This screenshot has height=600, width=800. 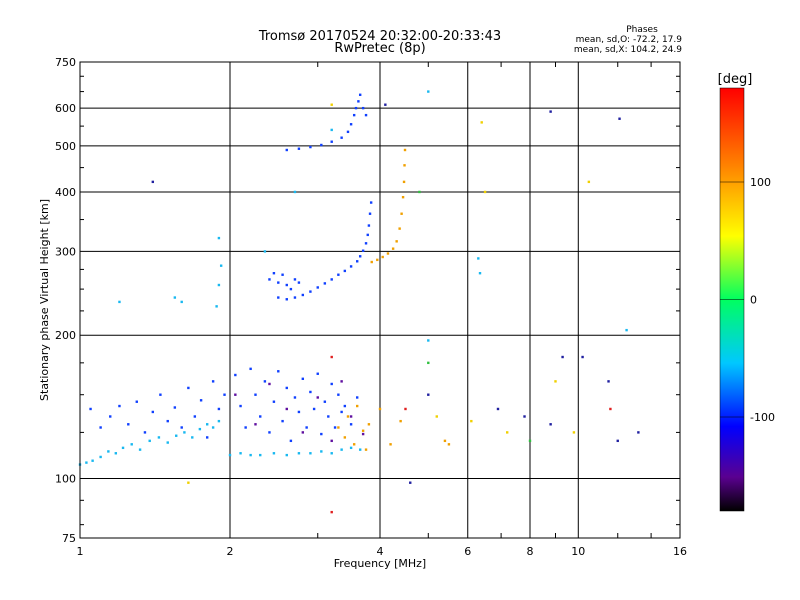 I want to click on stats-line-o: mean, sd,O: -72.2, 17.9, so click(x=629, y=40).